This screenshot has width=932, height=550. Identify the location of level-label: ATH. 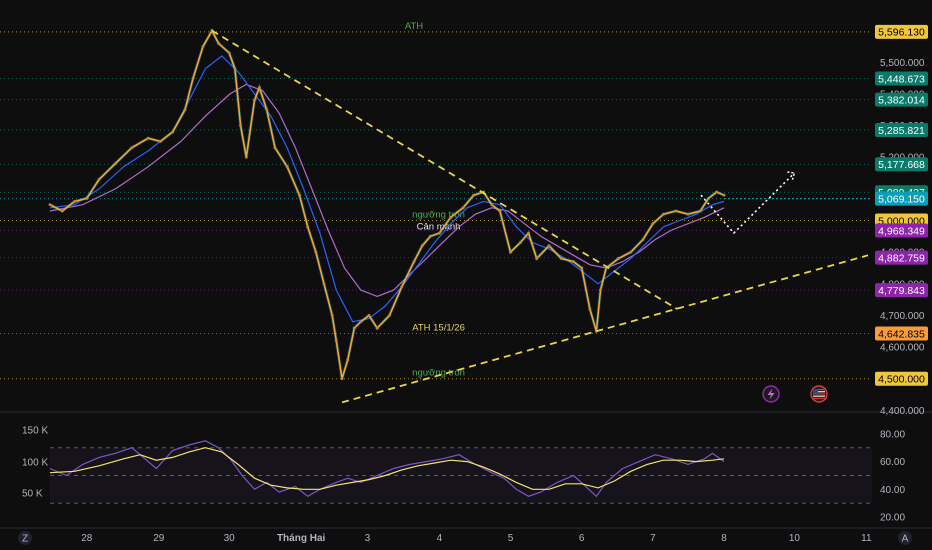
(414, 26).